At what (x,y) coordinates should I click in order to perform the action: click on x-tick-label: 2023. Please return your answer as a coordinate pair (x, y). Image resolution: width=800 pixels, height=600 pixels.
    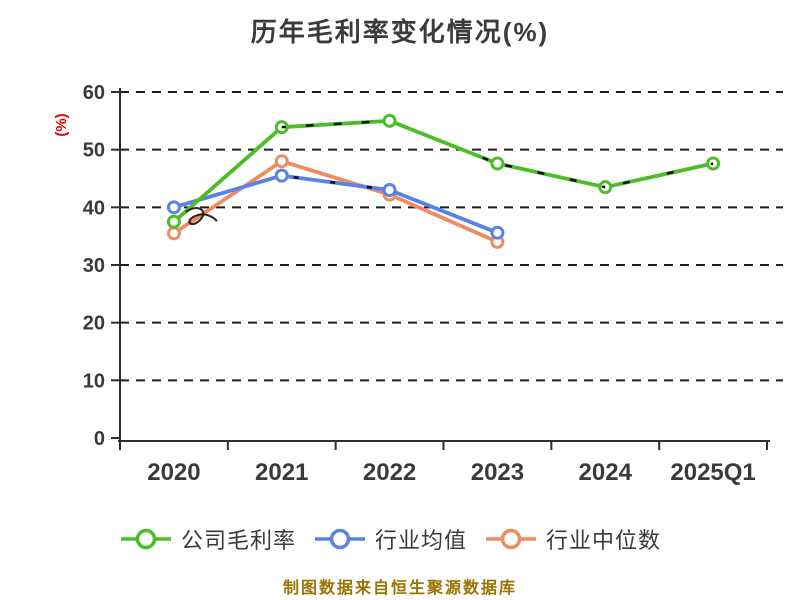
    Looking at the image, I should click on (497, 472).